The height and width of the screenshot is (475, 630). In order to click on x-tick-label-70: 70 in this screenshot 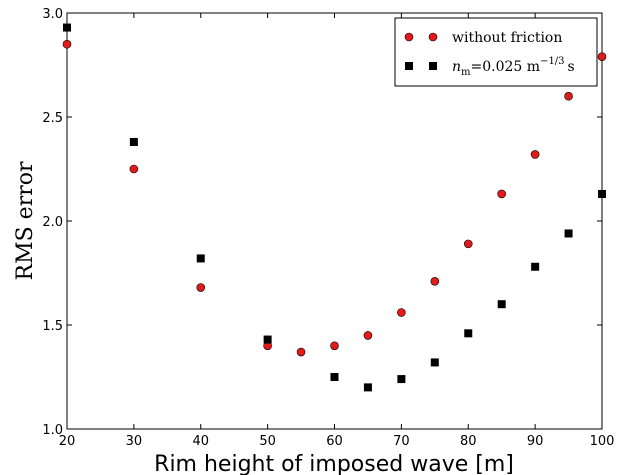, I will do `click(401, 441)`.